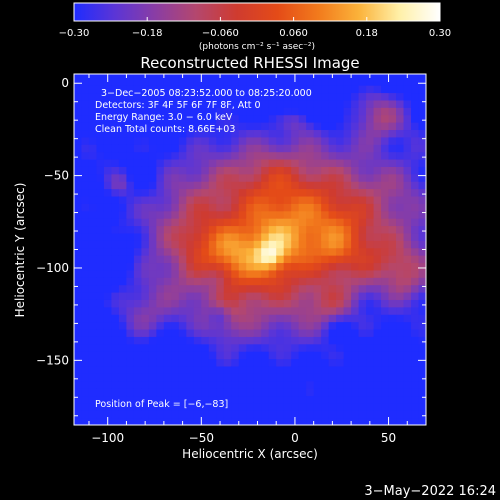  I want to click on colorbar-bar, so click(257, 12).